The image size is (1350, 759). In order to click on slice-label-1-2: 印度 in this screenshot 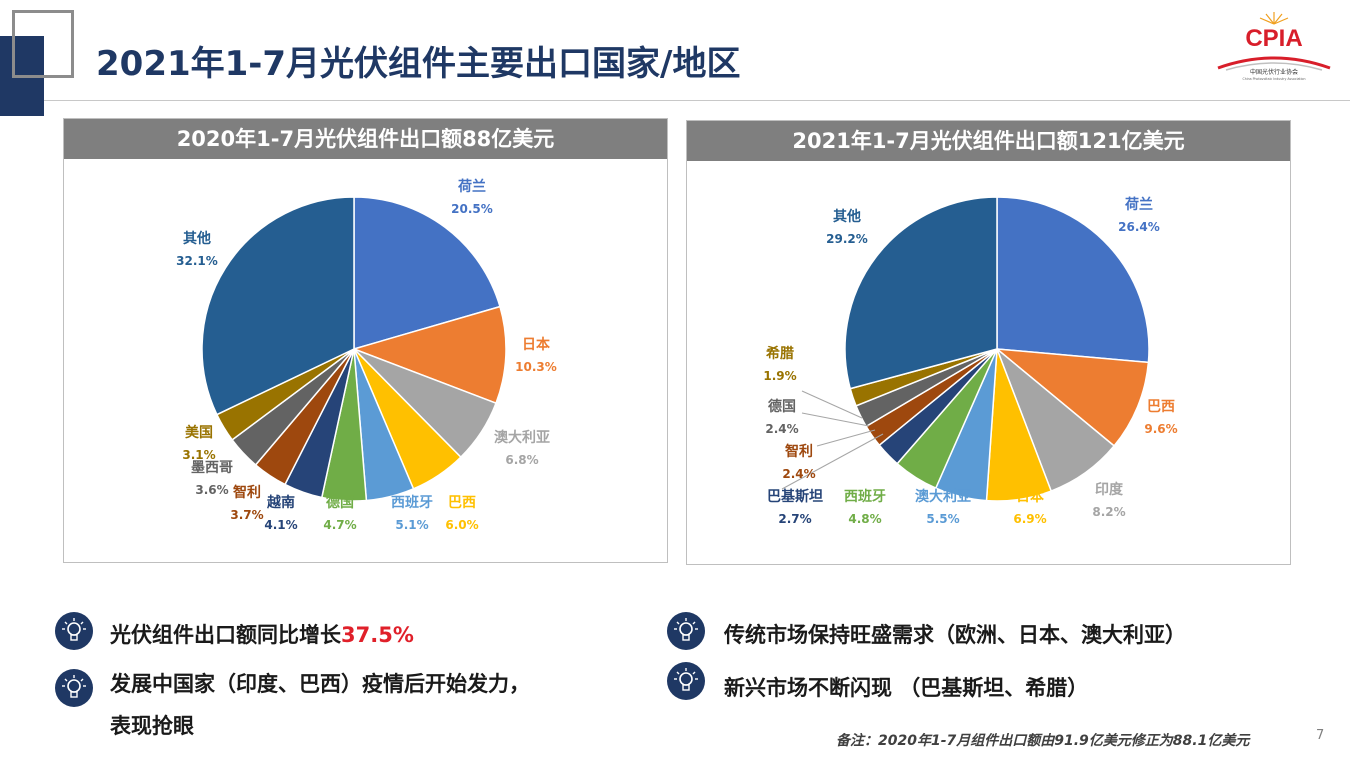, I will do `click(1109, 489)`.